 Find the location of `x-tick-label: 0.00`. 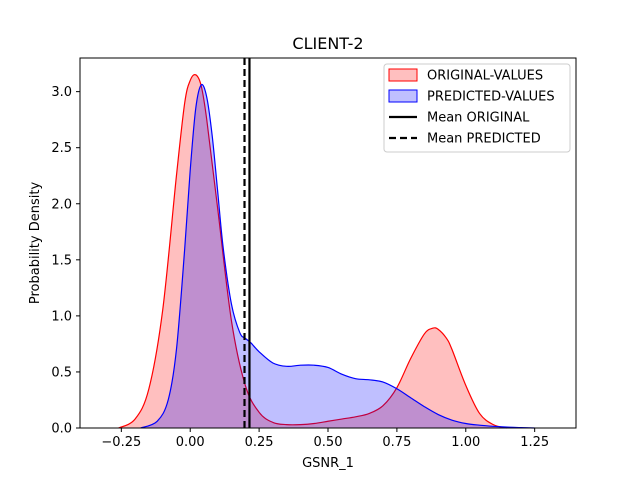

x-tick-label: 0.00 is located at coordinates (190, 442).